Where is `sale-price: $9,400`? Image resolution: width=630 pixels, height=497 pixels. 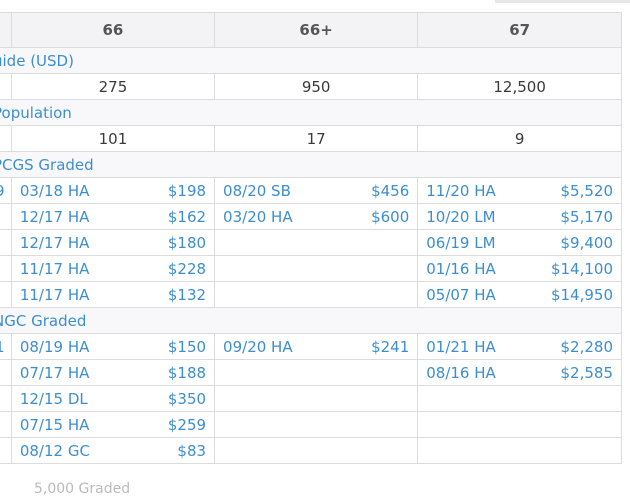 sale-price: $9,400 is located at coordinates (587, 242).